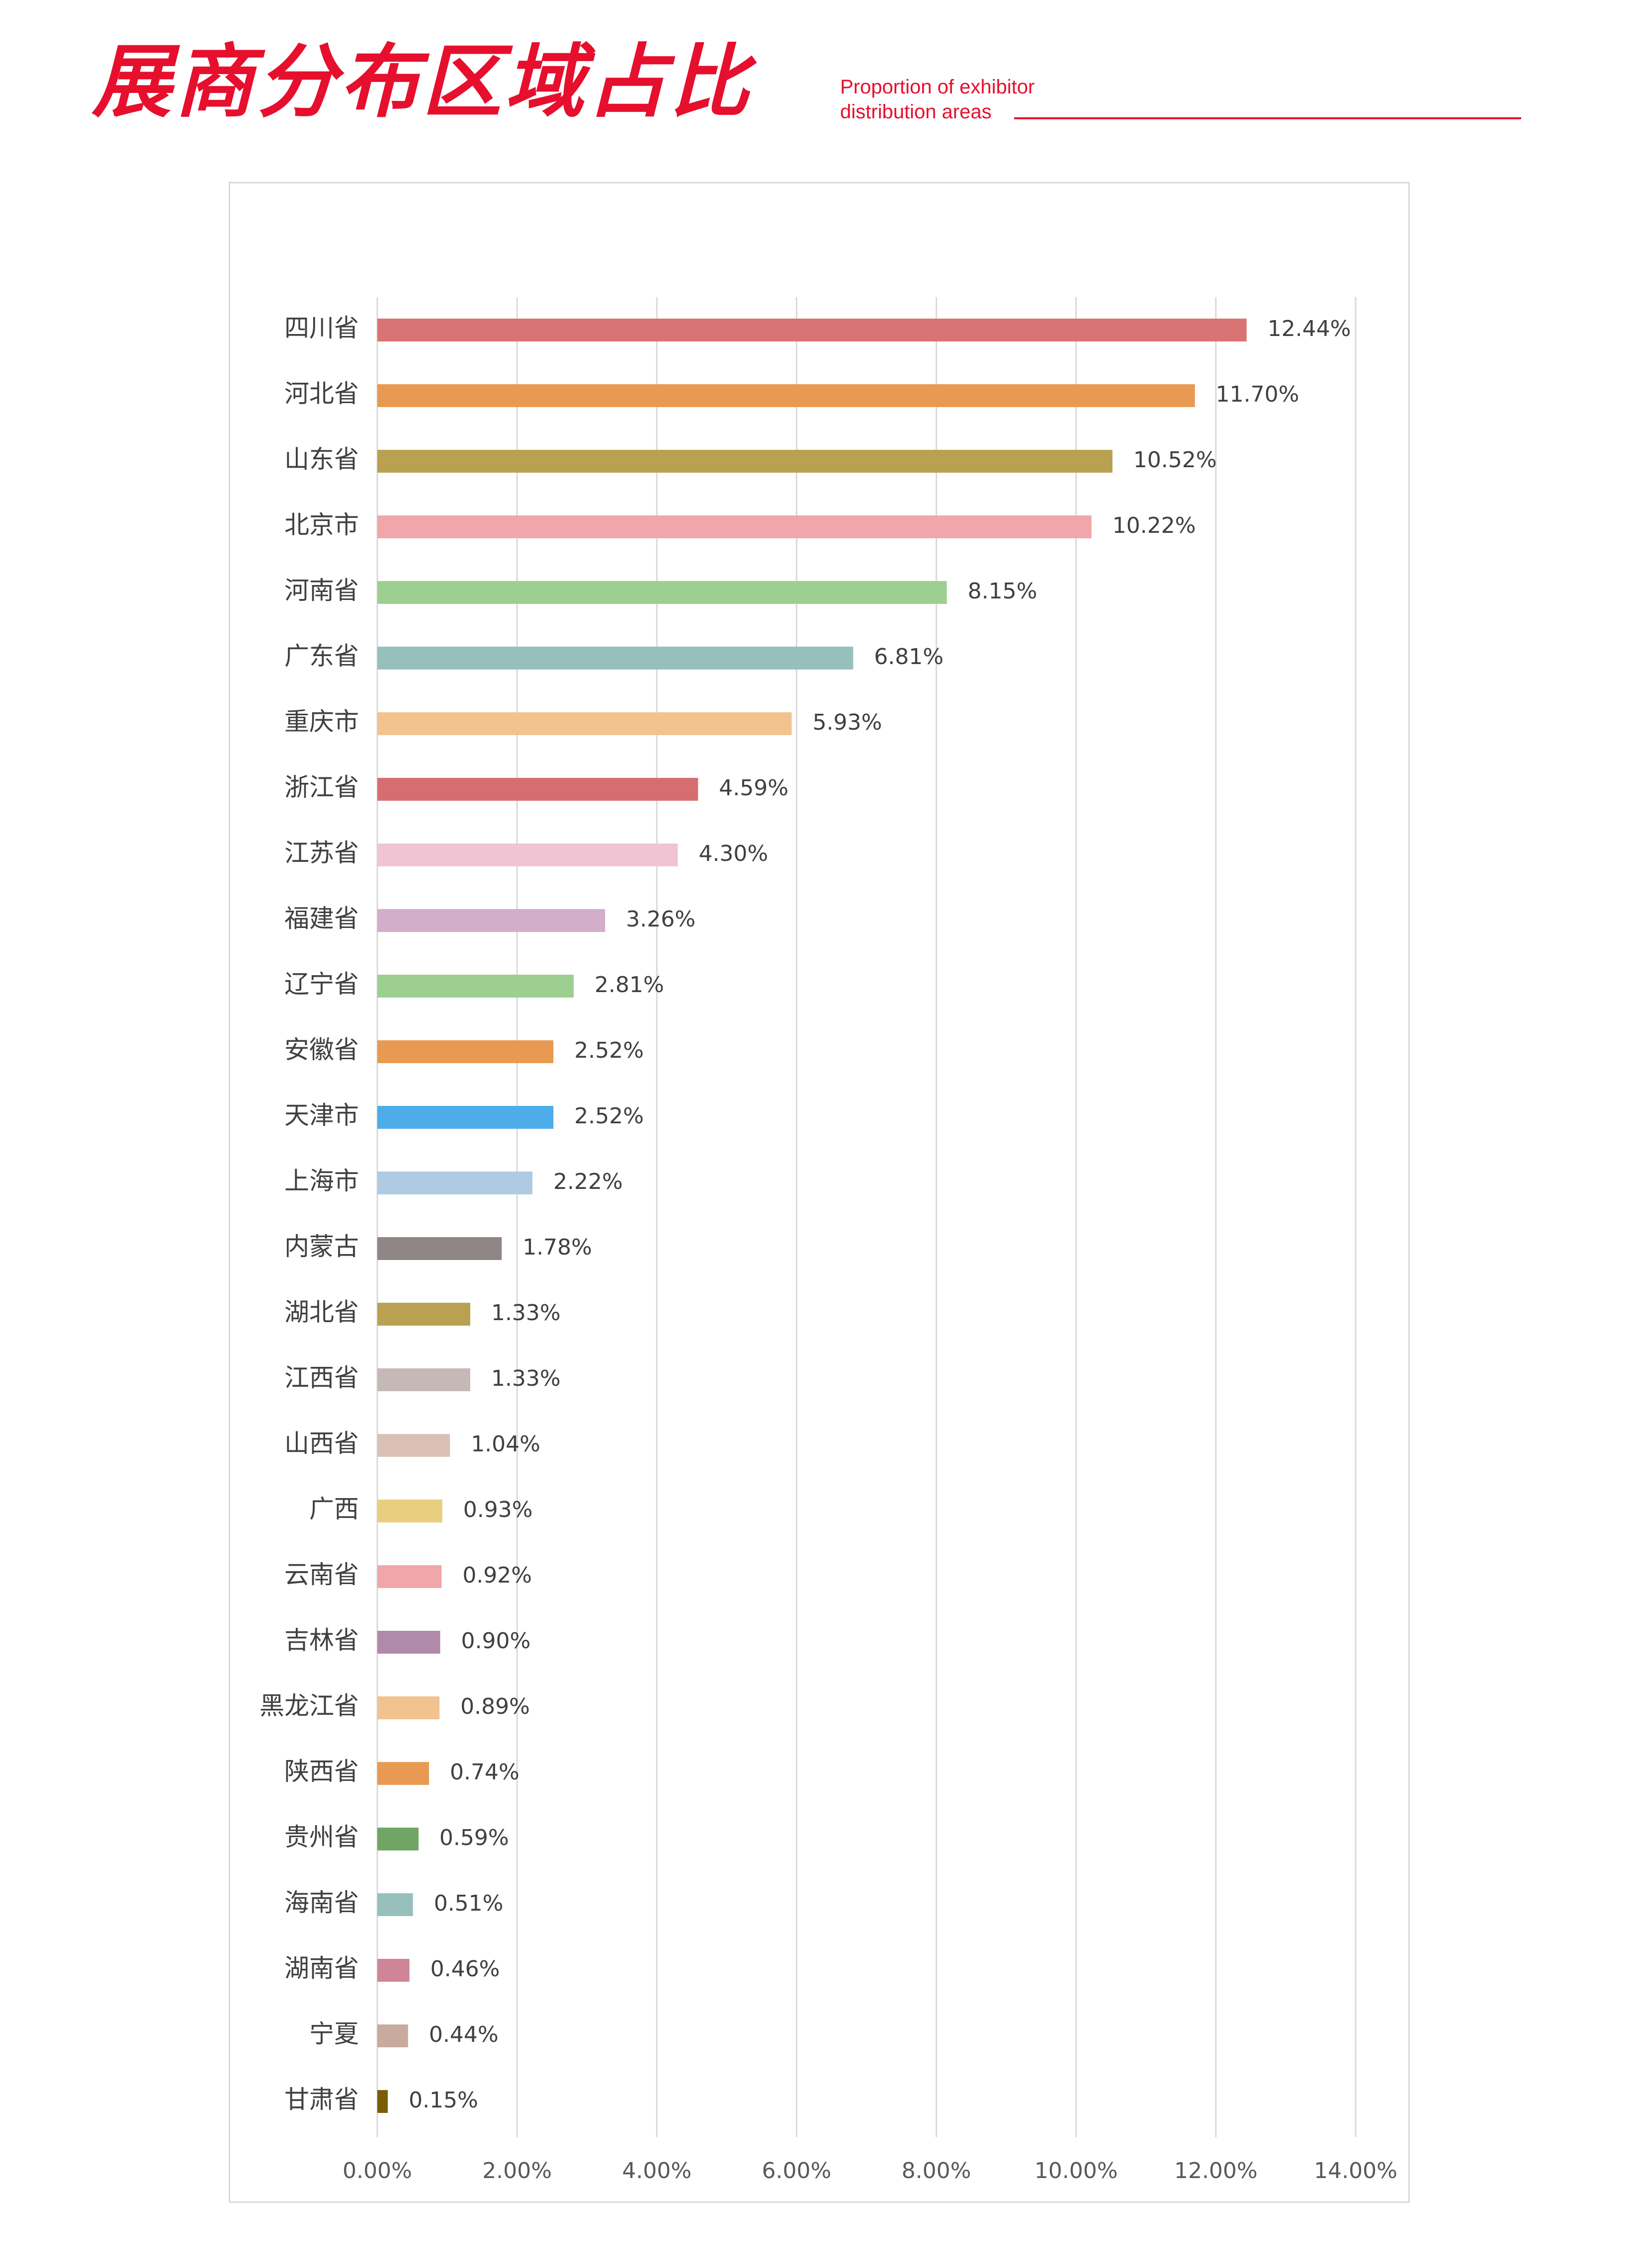  Describe the element at coordinates (422, 81) in the screenshot. I see `page-title: 展商分布区域占比` at that location.